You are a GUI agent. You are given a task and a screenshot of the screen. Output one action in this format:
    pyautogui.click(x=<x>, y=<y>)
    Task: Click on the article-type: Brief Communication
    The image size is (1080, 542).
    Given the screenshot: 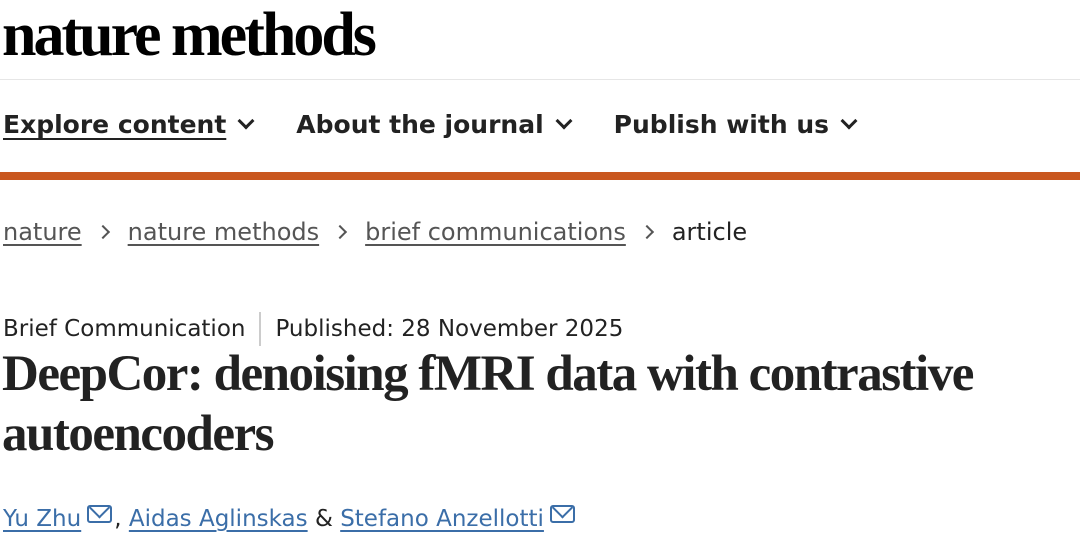 What is the action you would take?
    pyautogui.click(x=124, y=329)
    